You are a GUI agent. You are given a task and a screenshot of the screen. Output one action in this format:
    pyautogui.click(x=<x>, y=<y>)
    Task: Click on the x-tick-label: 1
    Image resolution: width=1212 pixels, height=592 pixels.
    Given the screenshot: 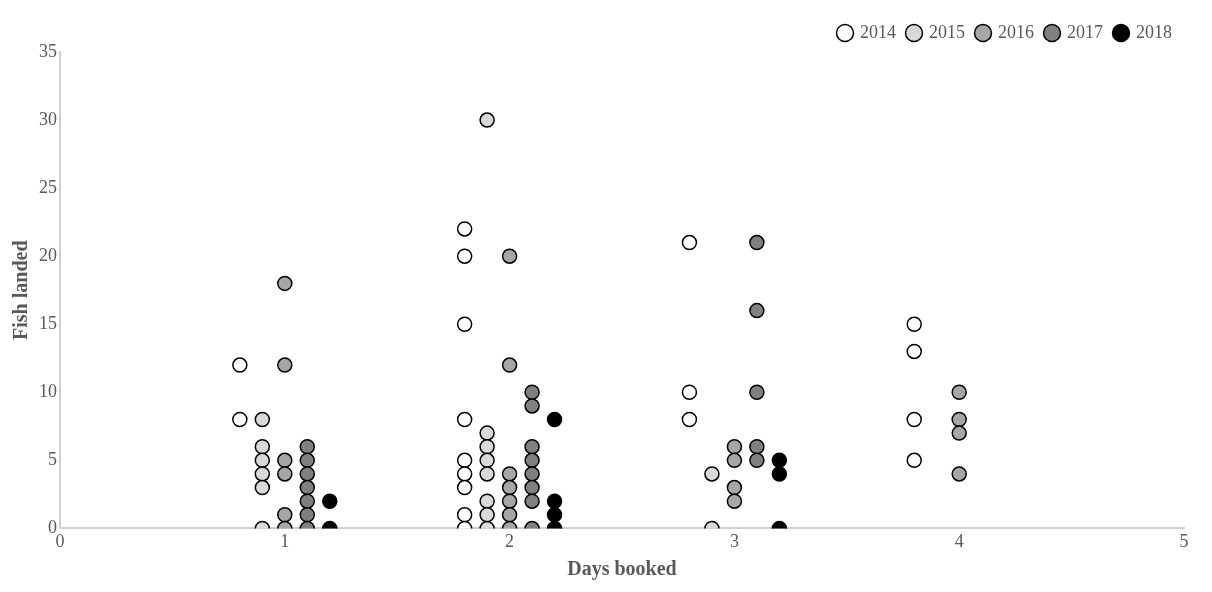 What is the action you would take?
    pyautogui.click(x=285, y=540)
    